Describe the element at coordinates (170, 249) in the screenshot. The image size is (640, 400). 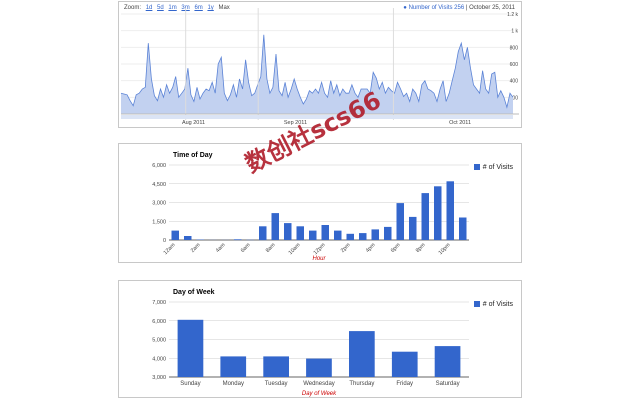
I see `x-tick-label: 12am` at that location.